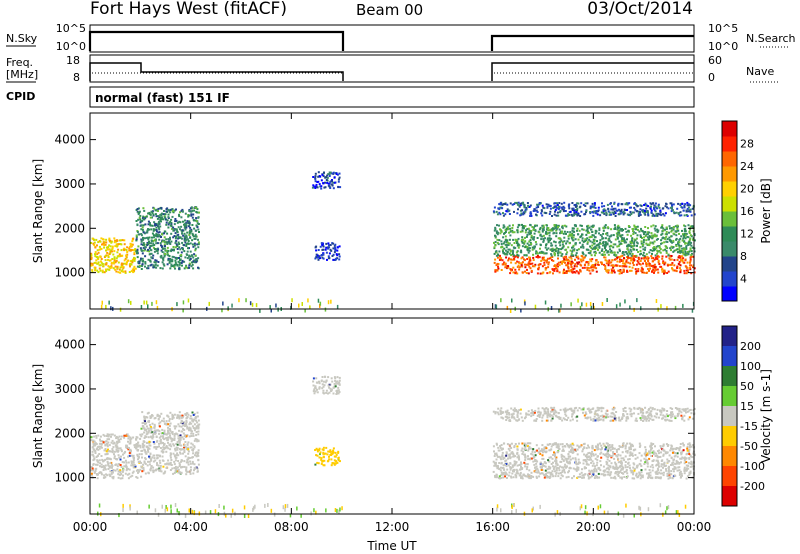  I want to click on noise-tick-lo-right: 10^0, so click(723, 46).